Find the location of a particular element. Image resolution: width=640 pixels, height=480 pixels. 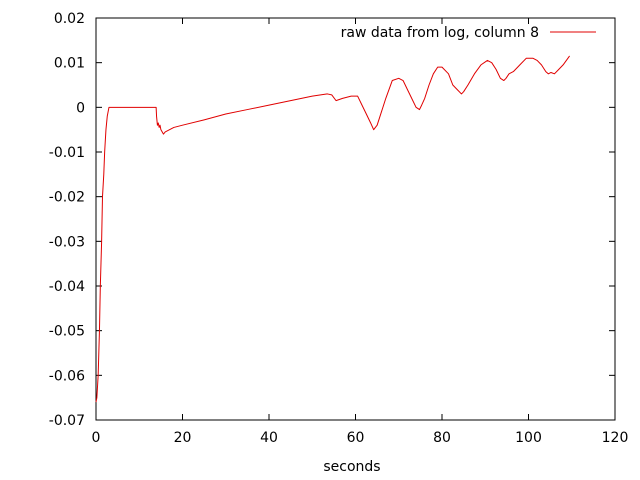

x-tick-label: 120 is located at coordinates (615, 438).